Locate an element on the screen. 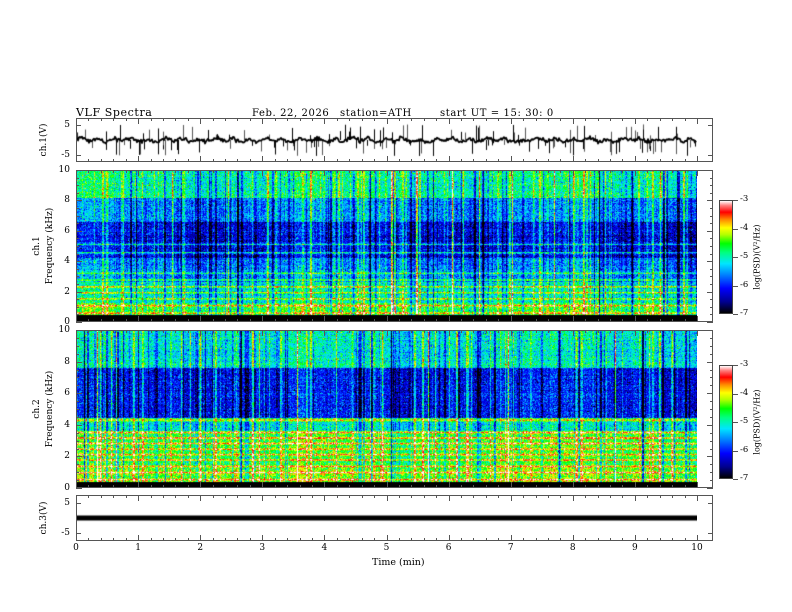 The height and width of the screenshot is (612, 792). ch1-ytick-0: 0 is located at coordinates (67, 322).